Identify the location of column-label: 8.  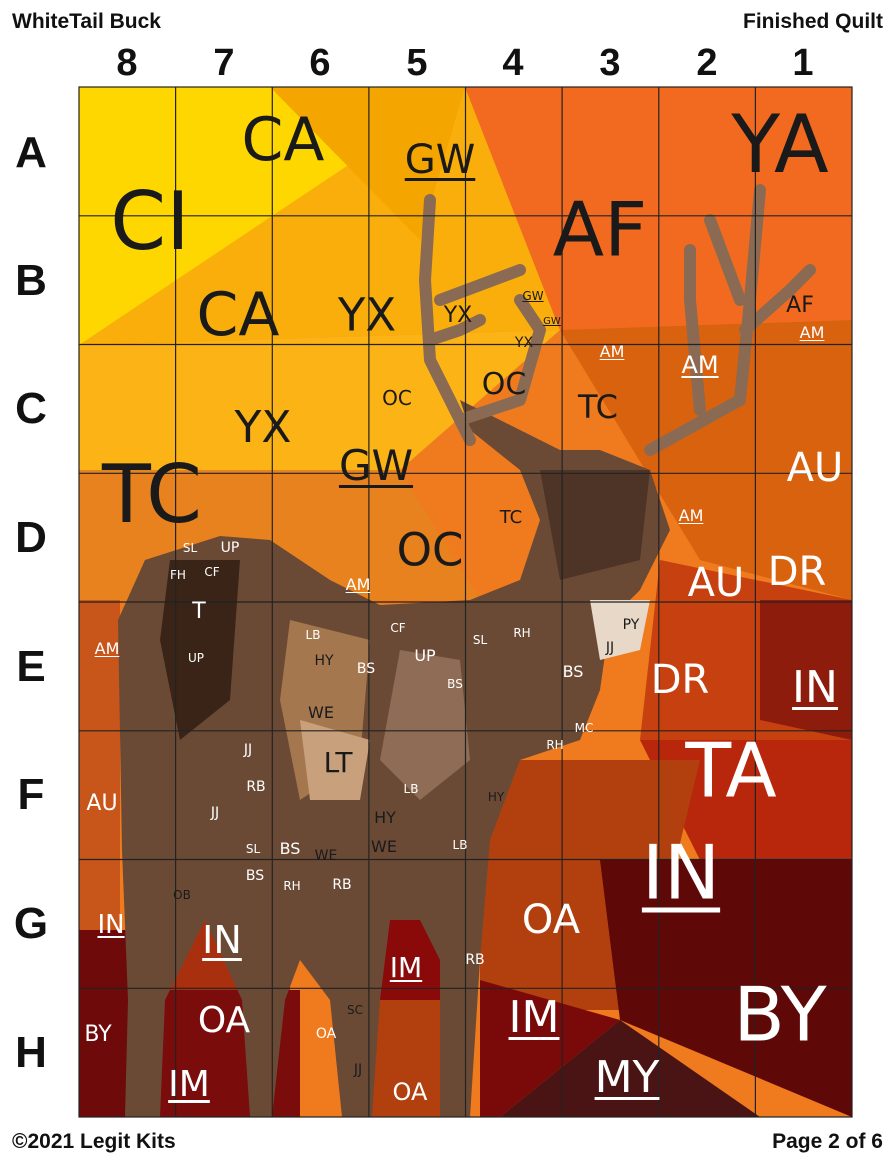
(127, 63).